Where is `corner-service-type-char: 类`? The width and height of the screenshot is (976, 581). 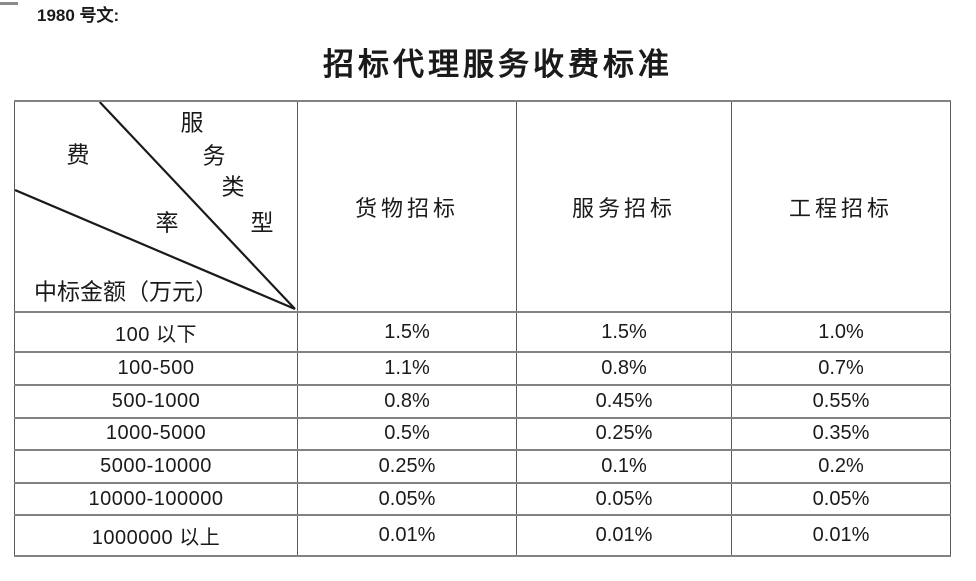
corner-service-type-char: 类 is located at coordinates (233, 187).